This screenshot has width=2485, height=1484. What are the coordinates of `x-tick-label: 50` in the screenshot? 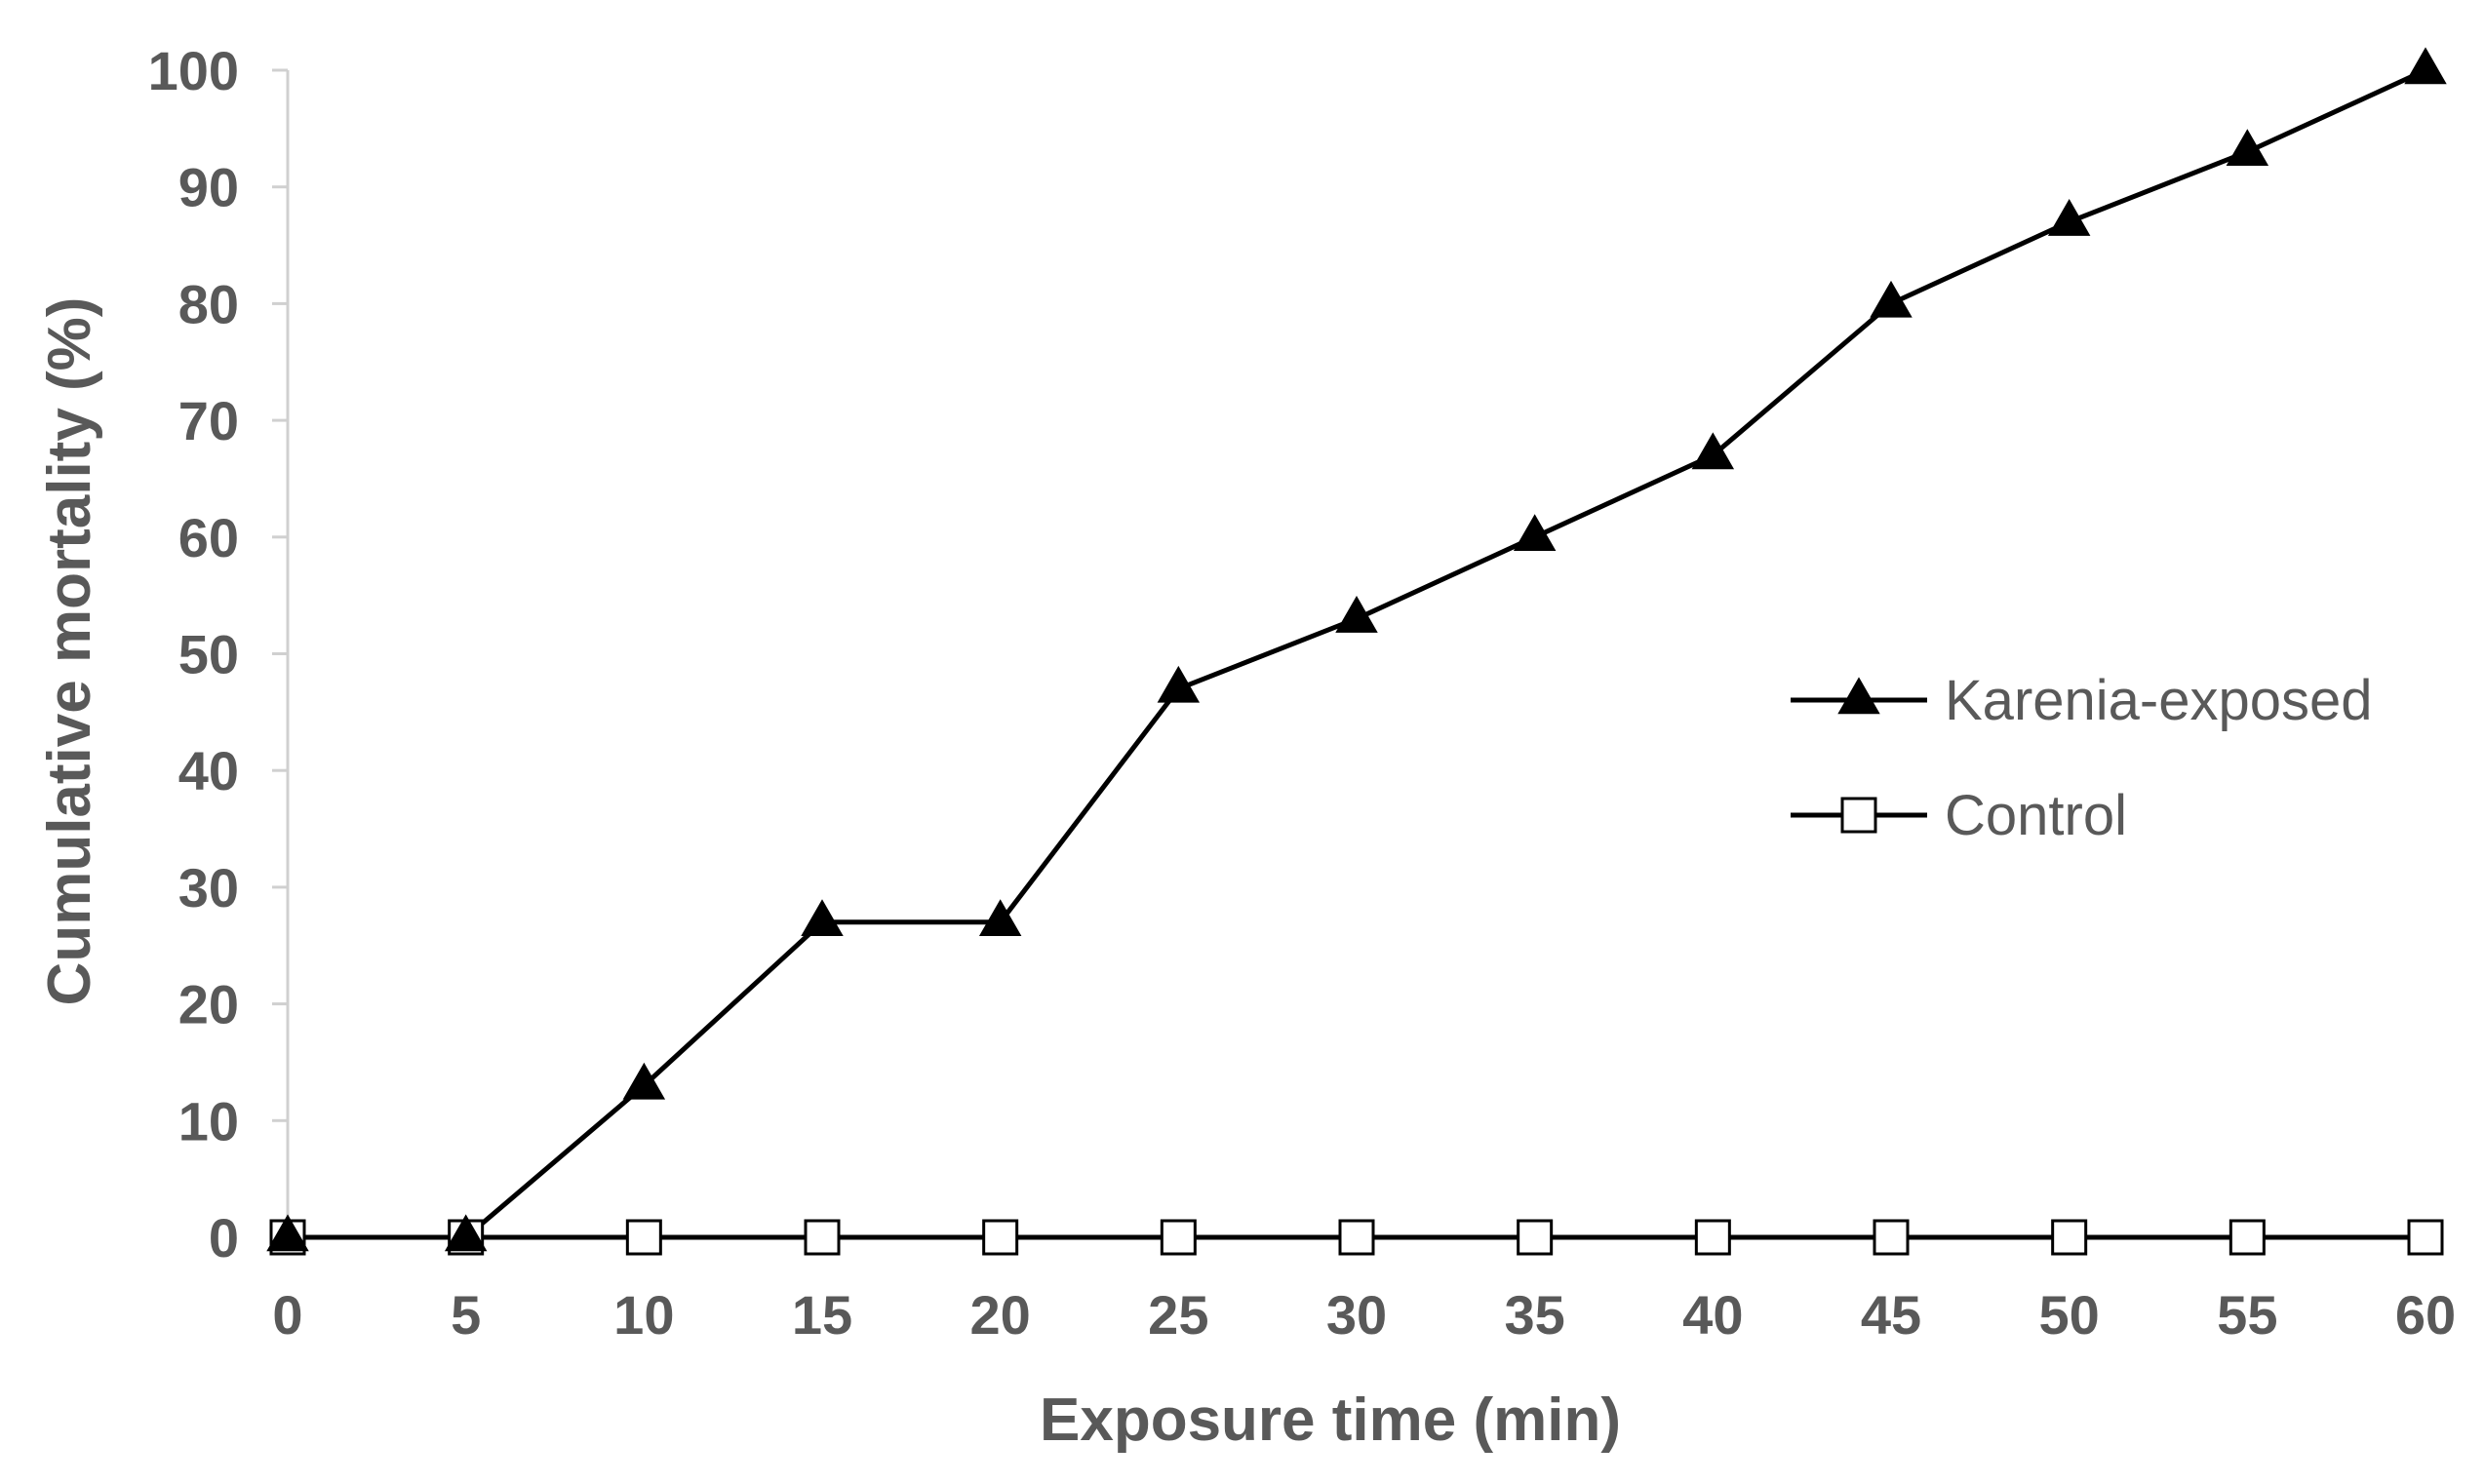 It's located at (2069, 1315).